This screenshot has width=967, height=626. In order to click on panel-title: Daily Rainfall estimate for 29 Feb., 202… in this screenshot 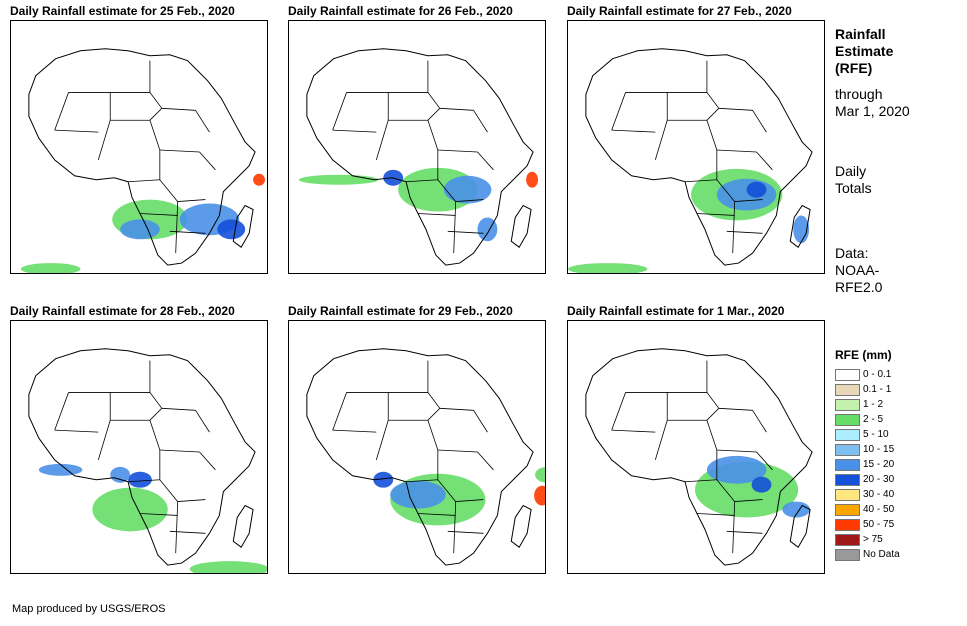, I will do `click(400, 311)`.